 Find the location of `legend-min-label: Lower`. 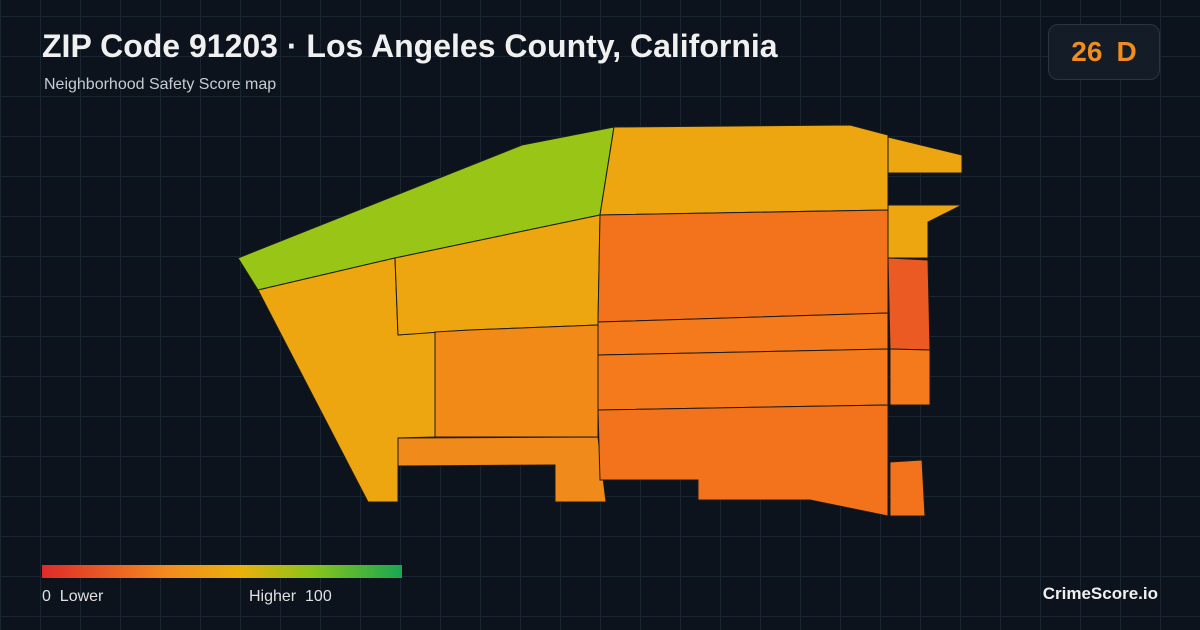

legend-min-label: Lower is located at coordinates (81, 596).